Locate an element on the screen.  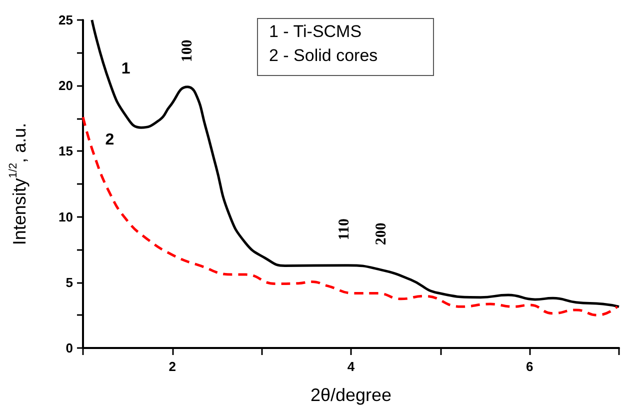
y-tick-label: 10 is located at coordinates (65, 216).